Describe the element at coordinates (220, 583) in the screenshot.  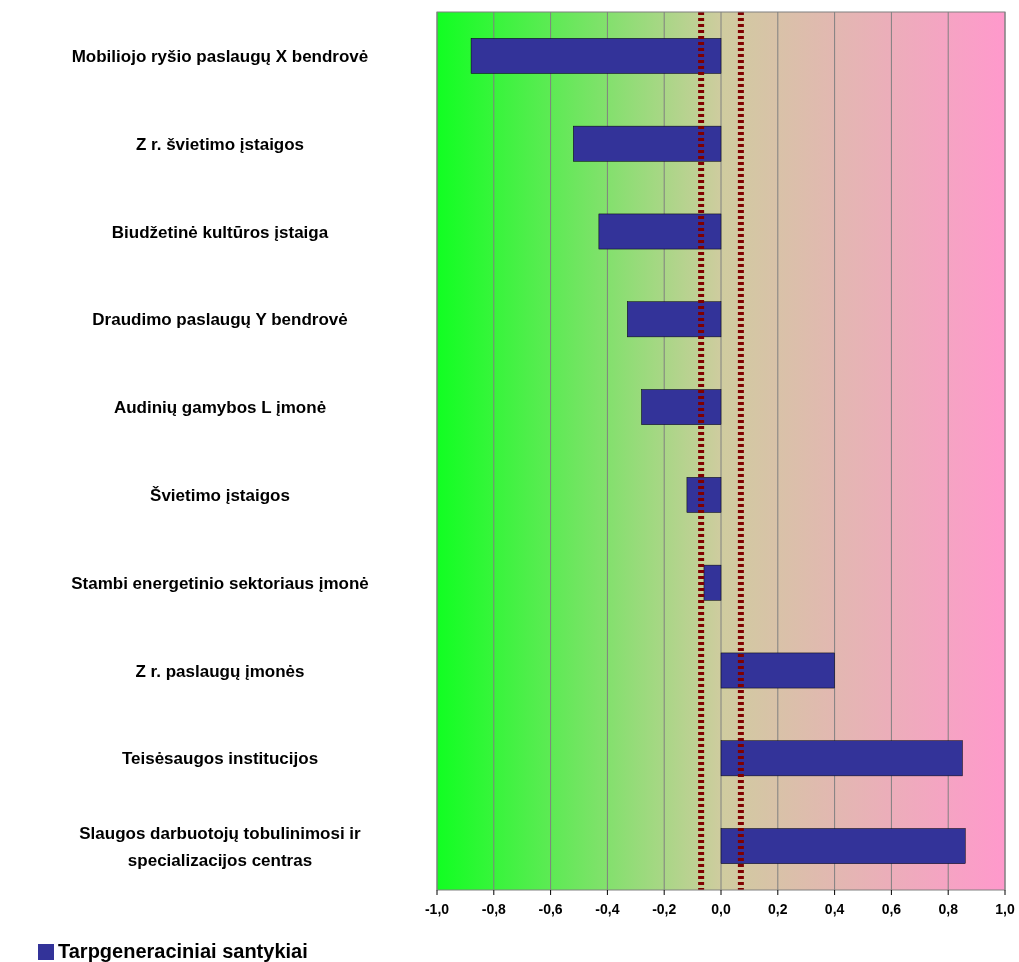
I see `y-tick-label: Stambi energetinio sektoriaus įmonė` at that location.